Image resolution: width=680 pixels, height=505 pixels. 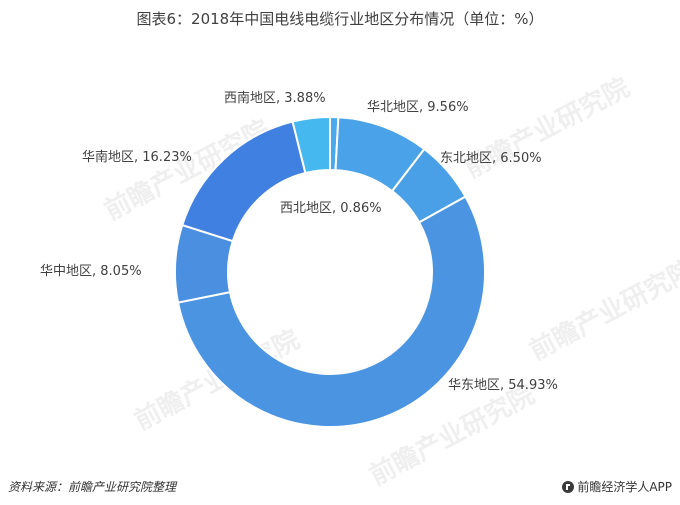 I want to click on slice-label: 西北地区, 0.86%, so click(x=331, y=208).